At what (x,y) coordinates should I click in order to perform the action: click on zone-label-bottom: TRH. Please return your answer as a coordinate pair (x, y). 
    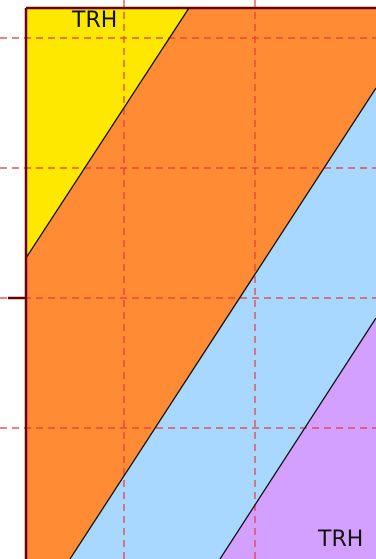
    Looking at the image, I should click on (340, 539).